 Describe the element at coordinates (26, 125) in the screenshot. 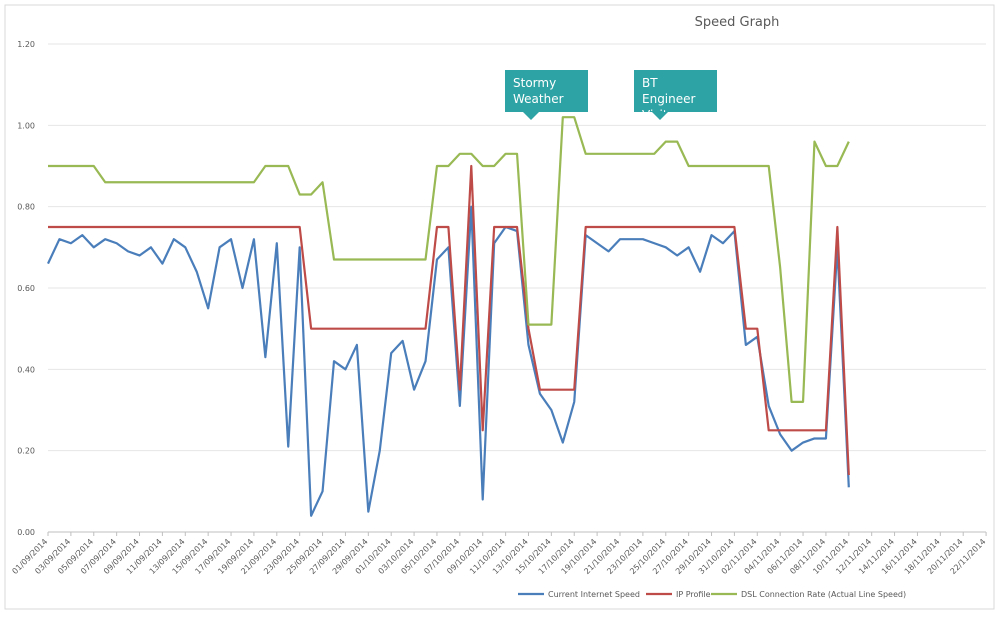

I see `y-tick-label: 1.00` at that location.